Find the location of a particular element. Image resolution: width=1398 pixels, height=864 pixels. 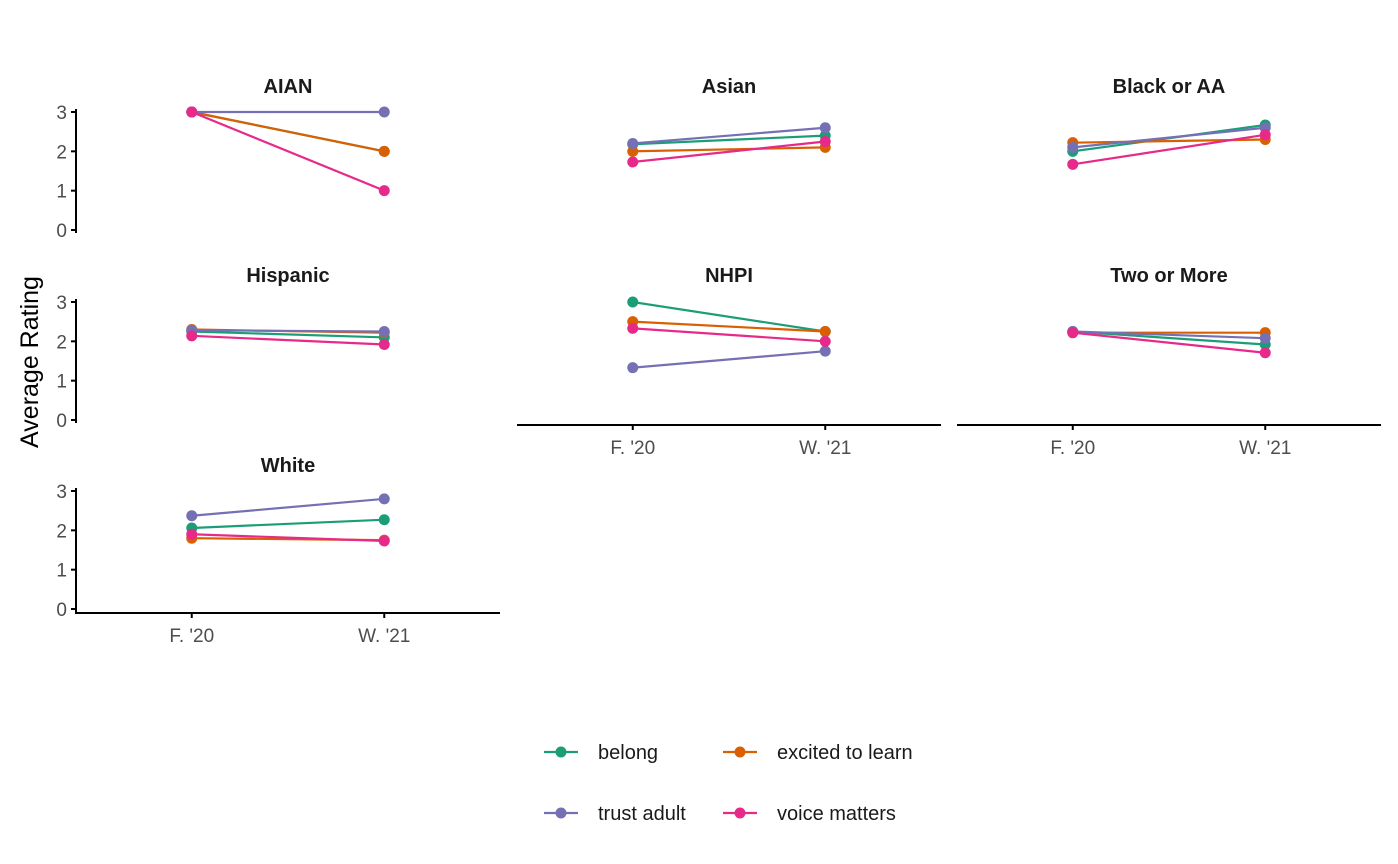

legend-item-excited-to-learn: excited to learn is located at coordinates (818, 753).